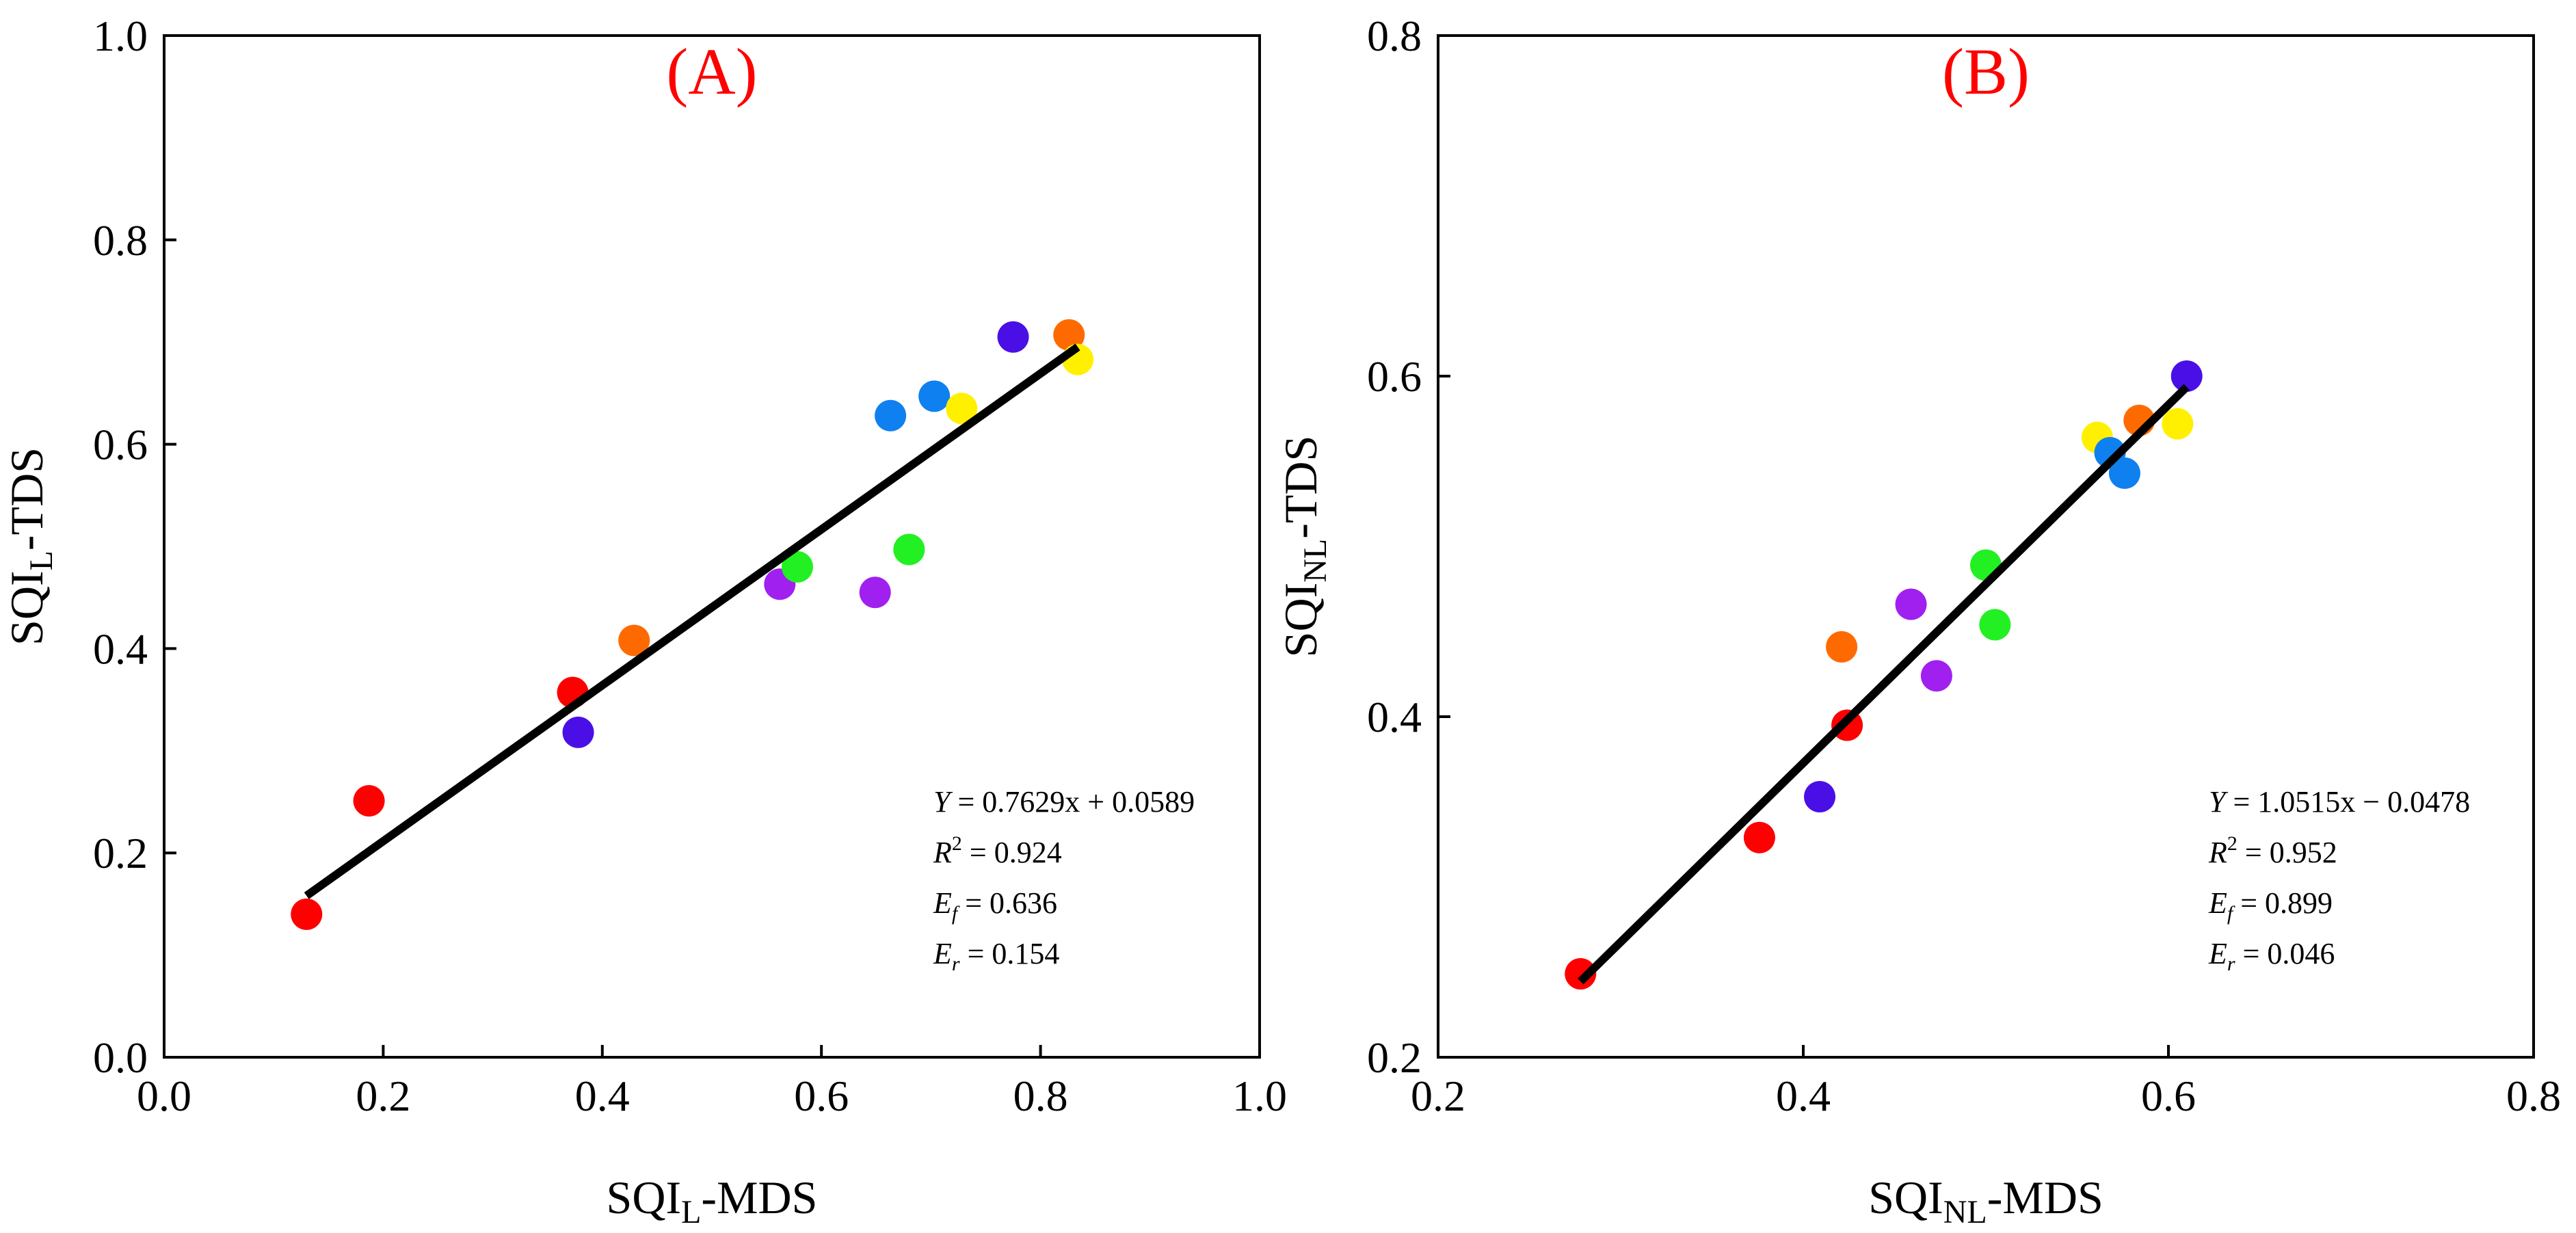  Describe the element at coordinates (1803, 1096) in the screenshot. I see `x-tick-label-b: 0.4` at that location.